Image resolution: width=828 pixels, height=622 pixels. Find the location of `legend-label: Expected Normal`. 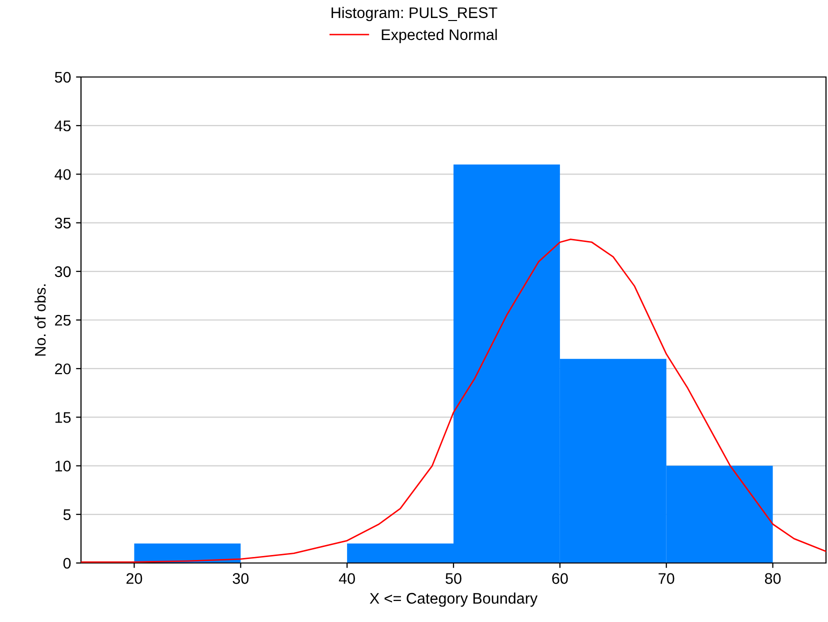

legend-label: Expected Normal is located at coordinates (439, 36).